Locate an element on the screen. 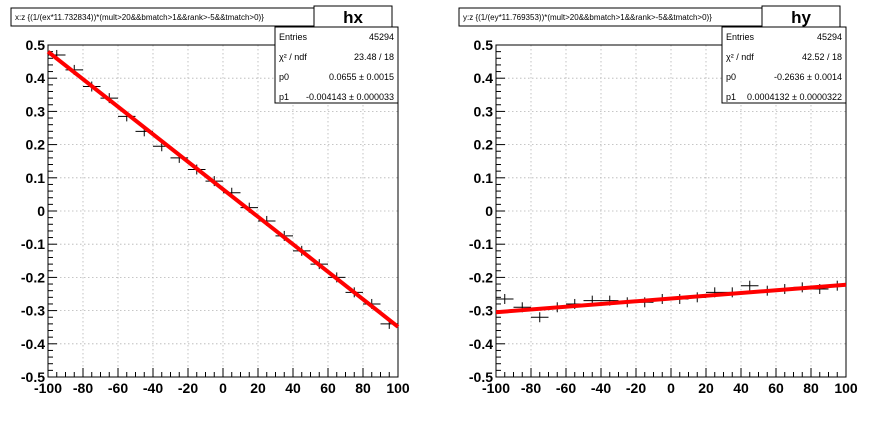 Image resolution: width=896 pixels, height=422 pixels. fit-line is located at coordinates (671, 298).